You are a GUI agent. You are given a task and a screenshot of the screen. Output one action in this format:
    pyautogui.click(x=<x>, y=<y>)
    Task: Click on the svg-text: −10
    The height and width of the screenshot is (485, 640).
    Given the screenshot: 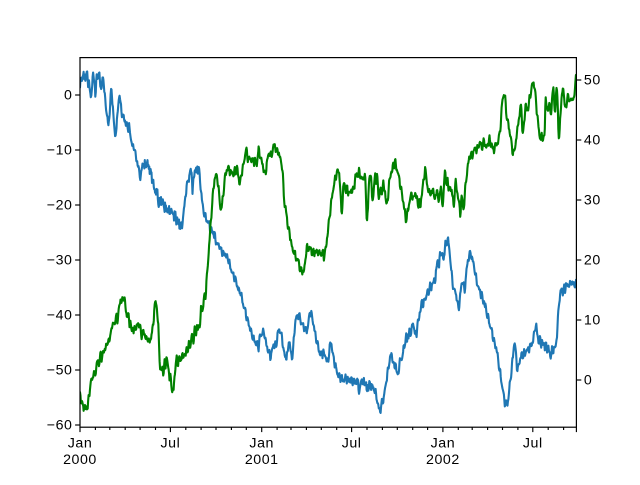 What is the action you would take?
    pyautogui.click(x=60, y=151)
    